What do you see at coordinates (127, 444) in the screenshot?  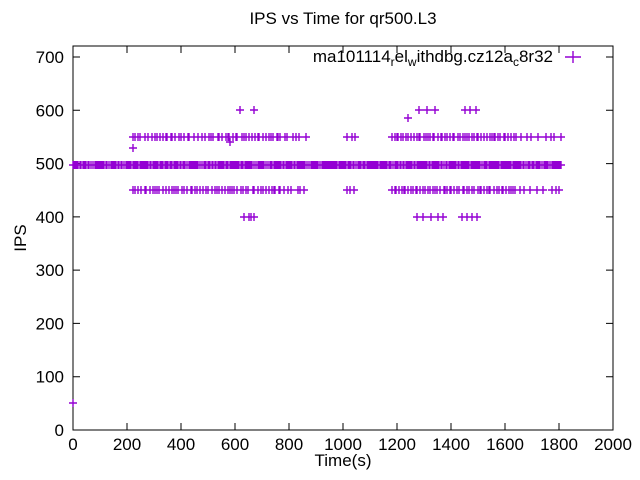 I see `x-tick-label: 200` at bounding box center [127, 444].